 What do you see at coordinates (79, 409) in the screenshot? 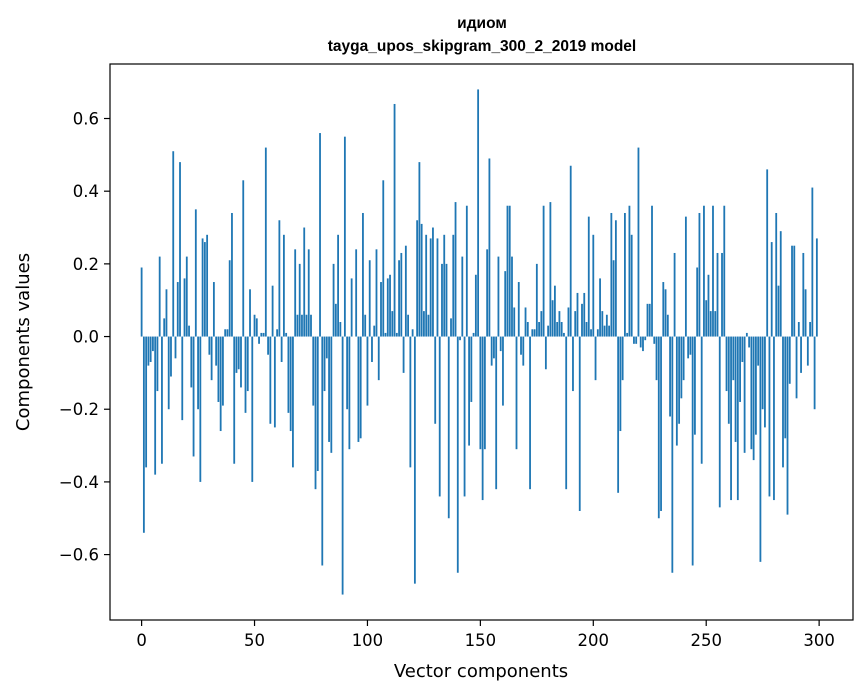
I see `y-tick-label: −0.2` at bounding box center [79, 409].